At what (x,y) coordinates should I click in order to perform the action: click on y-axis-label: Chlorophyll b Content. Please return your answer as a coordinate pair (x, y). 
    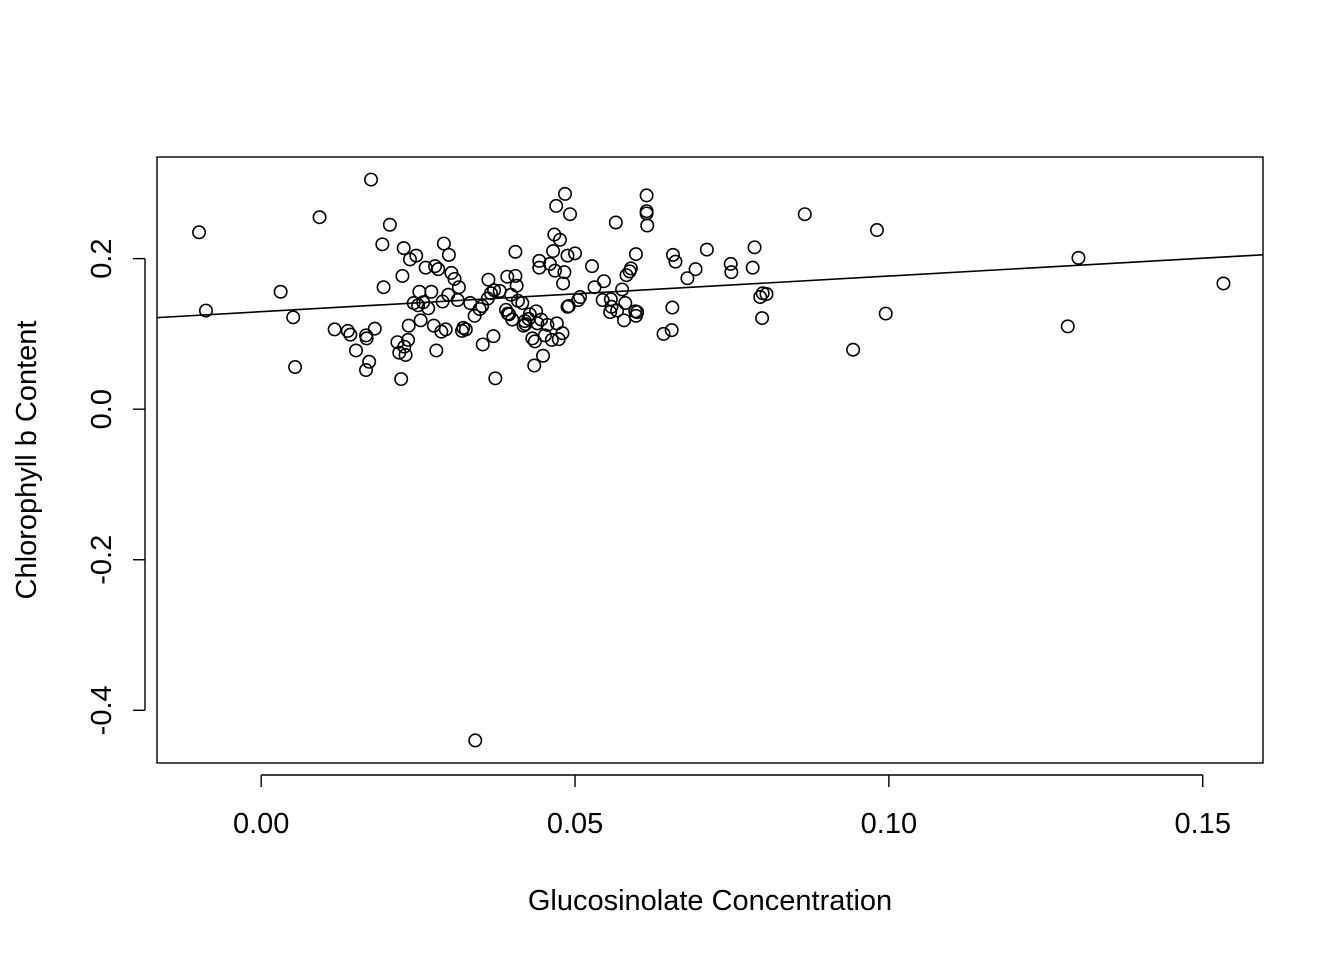
    Looking at the image, I should click on (27, 460).